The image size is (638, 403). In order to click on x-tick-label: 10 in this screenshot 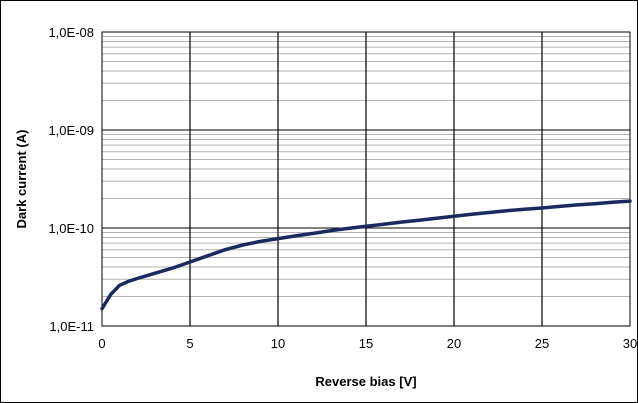, I will do `click(278, 343)`.